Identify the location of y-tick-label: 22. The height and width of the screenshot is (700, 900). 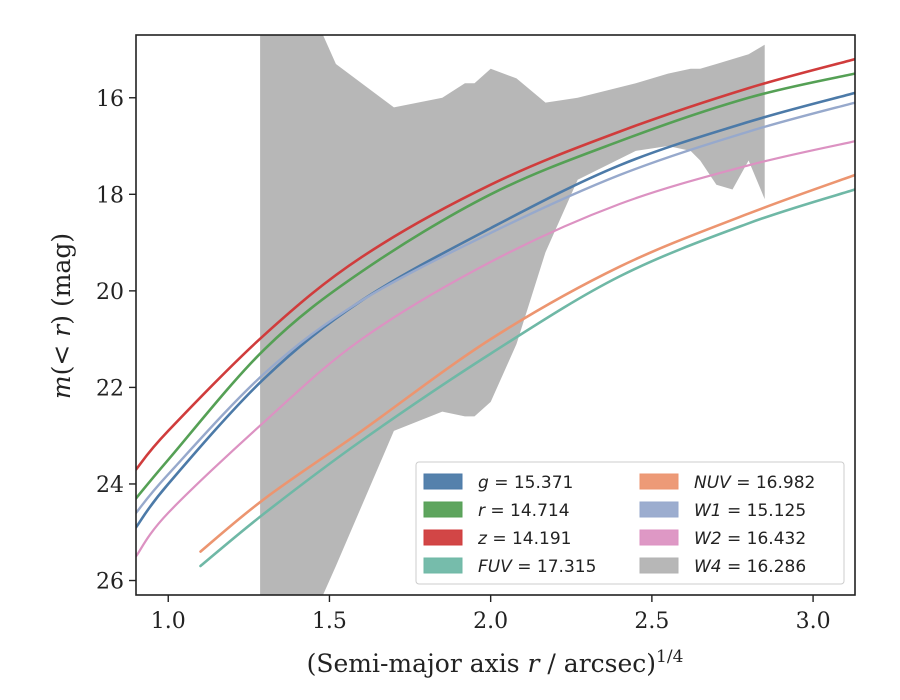
(110, 388).